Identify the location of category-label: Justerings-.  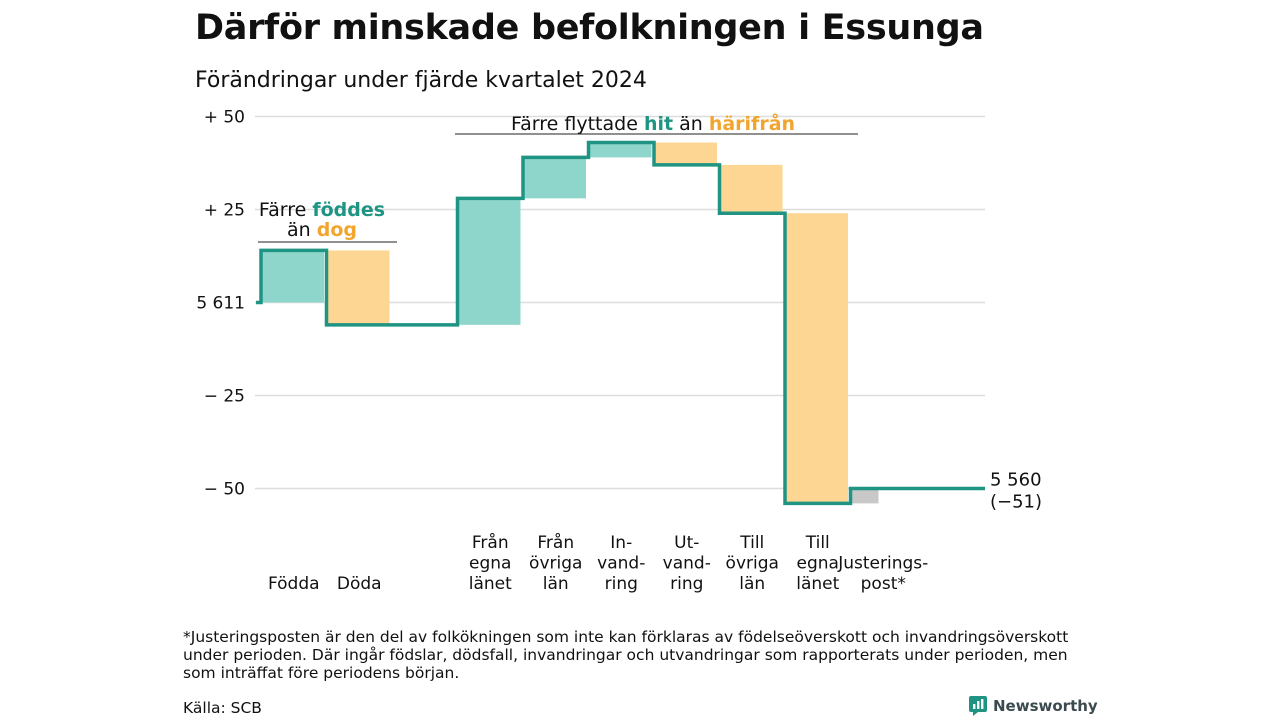
(882, 564).